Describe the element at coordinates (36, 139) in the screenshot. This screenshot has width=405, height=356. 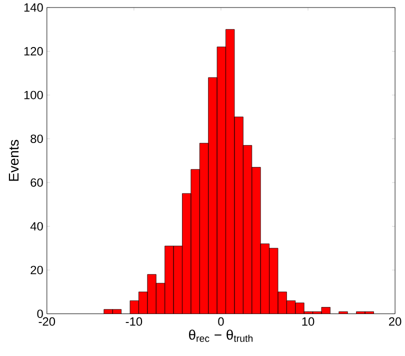
I see `y-tick-label: 80` at that location.